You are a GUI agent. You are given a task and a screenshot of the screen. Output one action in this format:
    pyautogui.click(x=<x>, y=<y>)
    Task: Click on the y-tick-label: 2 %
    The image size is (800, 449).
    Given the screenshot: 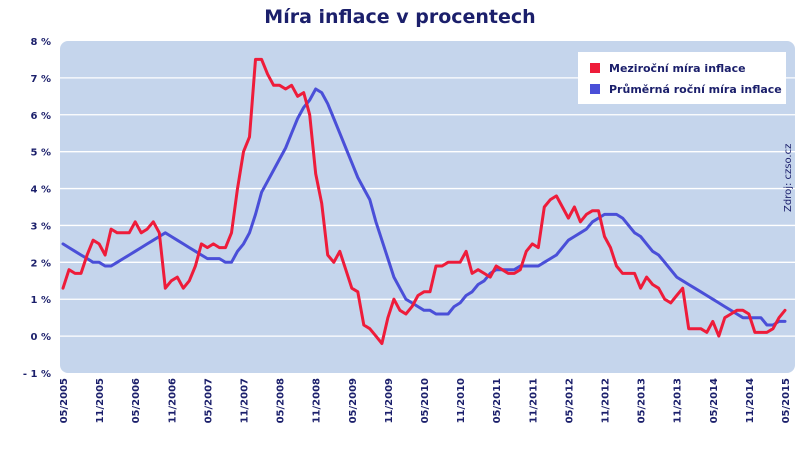 What is the action you would take?
    pyautogui.click(x=41, y=263)
    